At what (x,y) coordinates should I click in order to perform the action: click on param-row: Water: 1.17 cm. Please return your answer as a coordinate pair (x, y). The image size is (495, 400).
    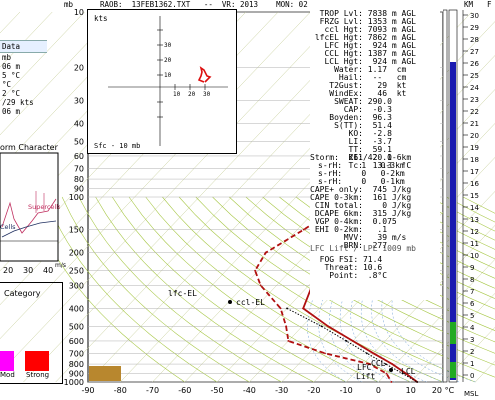
    Looking at the image, I should click on (358, 69).